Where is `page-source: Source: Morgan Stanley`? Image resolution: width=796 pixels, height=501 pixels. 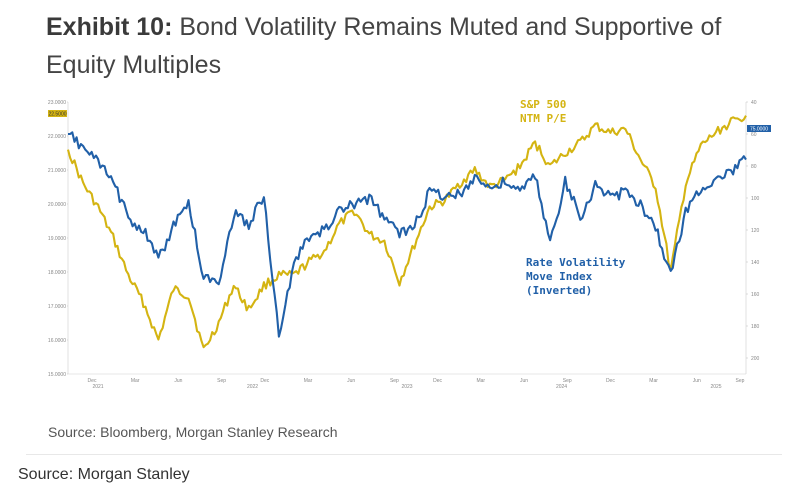 page-source: Source: Morgan Stanley is located at coordinates (104, 474).